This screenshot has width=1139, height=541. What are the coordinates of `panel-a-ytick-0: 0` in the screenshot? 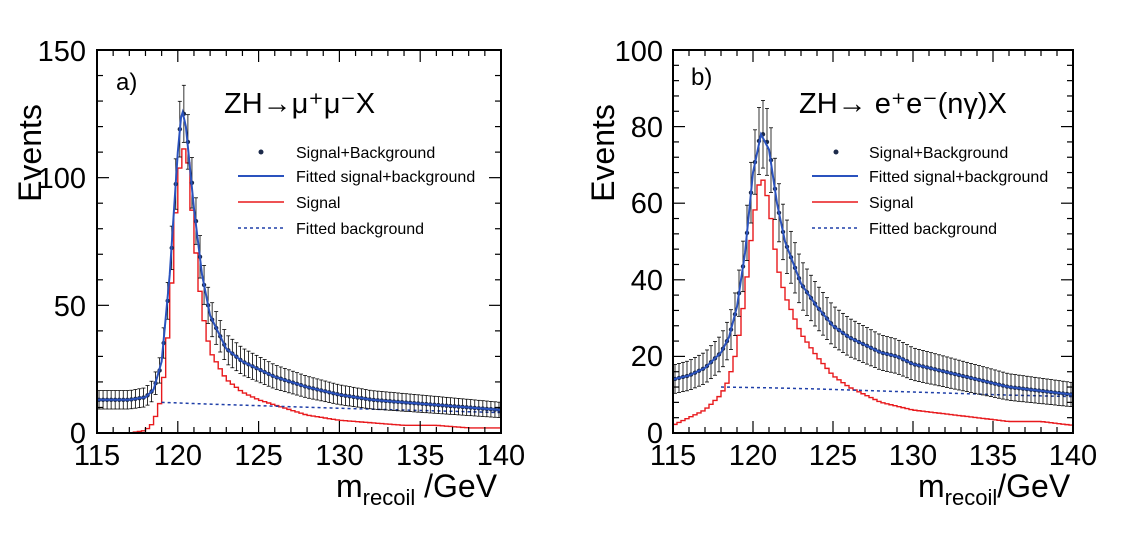 It's located at (78, 434).